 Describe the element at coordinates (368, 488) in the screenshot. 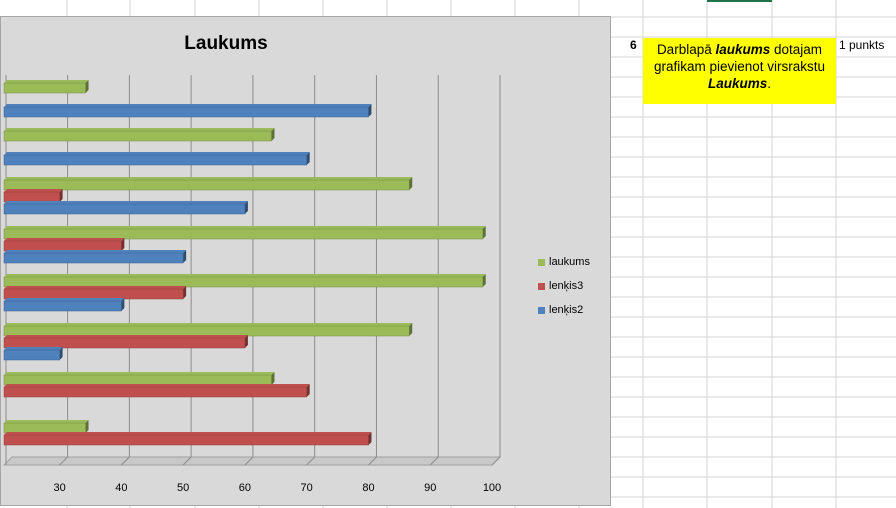

I see `x-tick-label: 80` at that location.